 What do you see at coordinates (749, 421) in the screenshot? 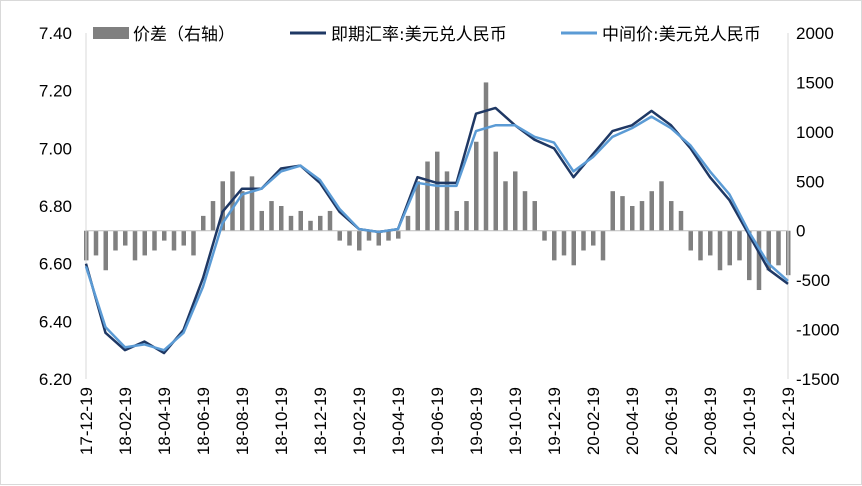
I see `x-tick-label: 20-10-19` at bounding box center [749, 421].